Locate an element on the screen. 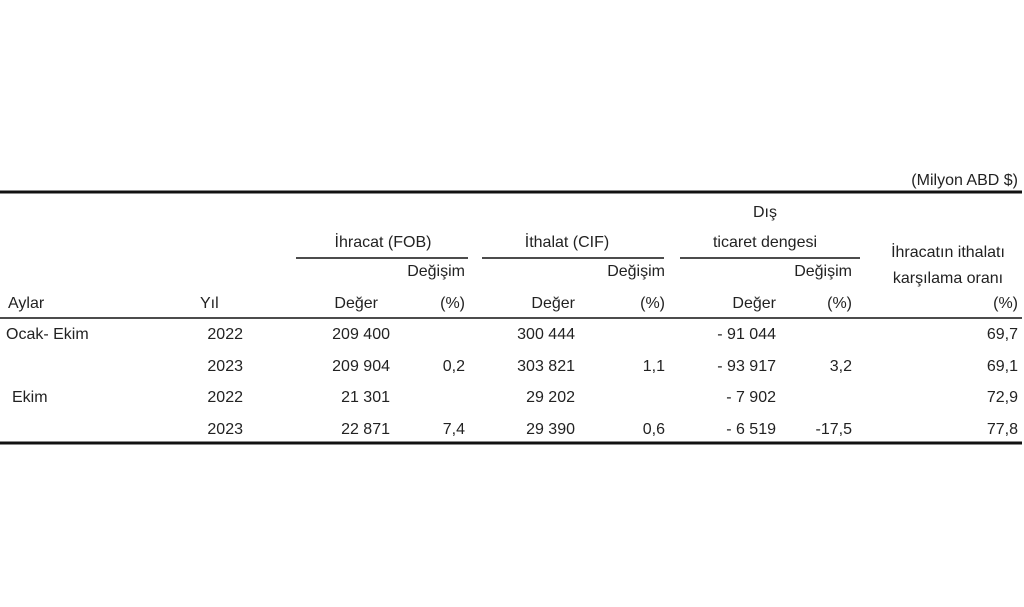 The width and height of the screenshot is (1024, 607). cell: 300 444 is located at coordinates (546, 334).